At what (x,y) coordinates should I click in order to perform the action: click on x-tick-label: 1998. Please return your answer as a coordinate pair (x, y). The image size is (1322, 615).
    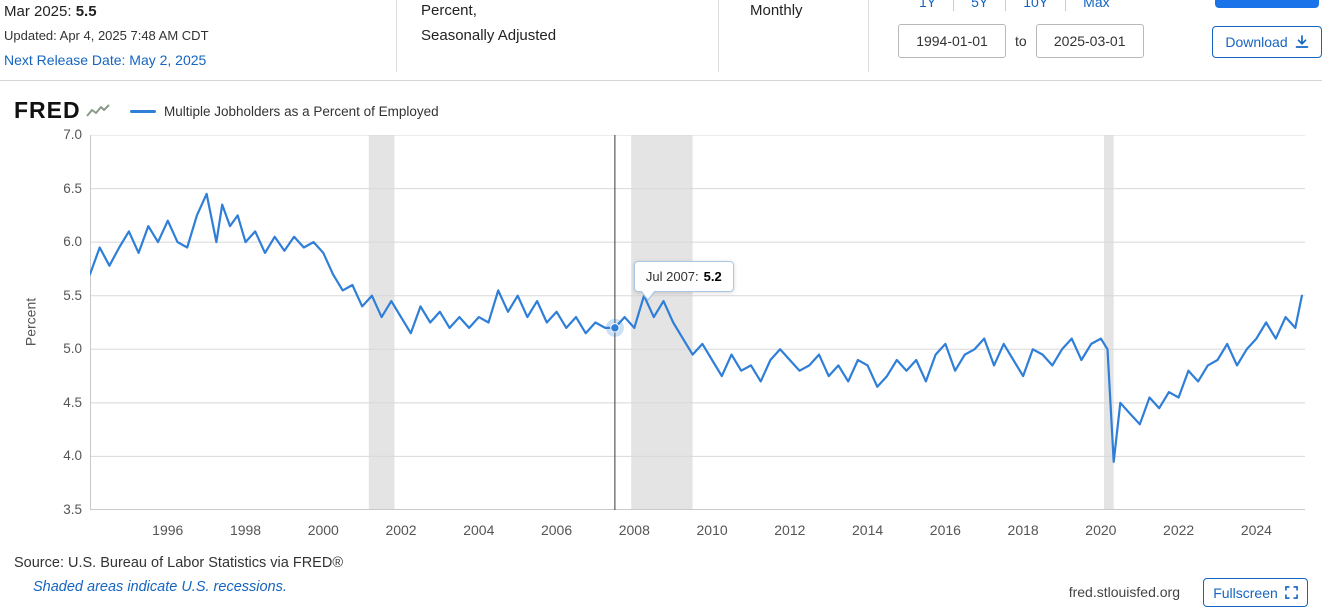
    Looking at the image, I should click on (245, 530).